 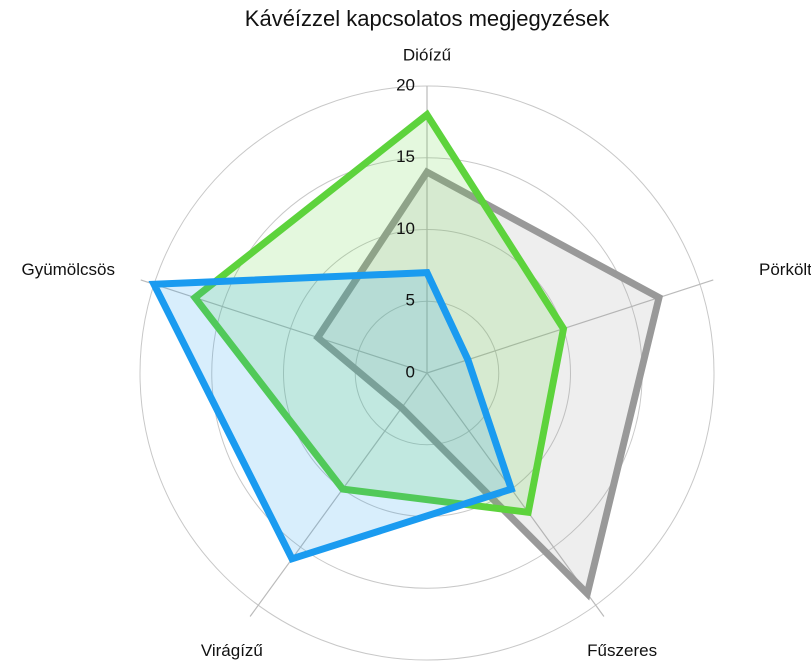 I want to click on y-tick-label: 10, so click(x=405, y=228).